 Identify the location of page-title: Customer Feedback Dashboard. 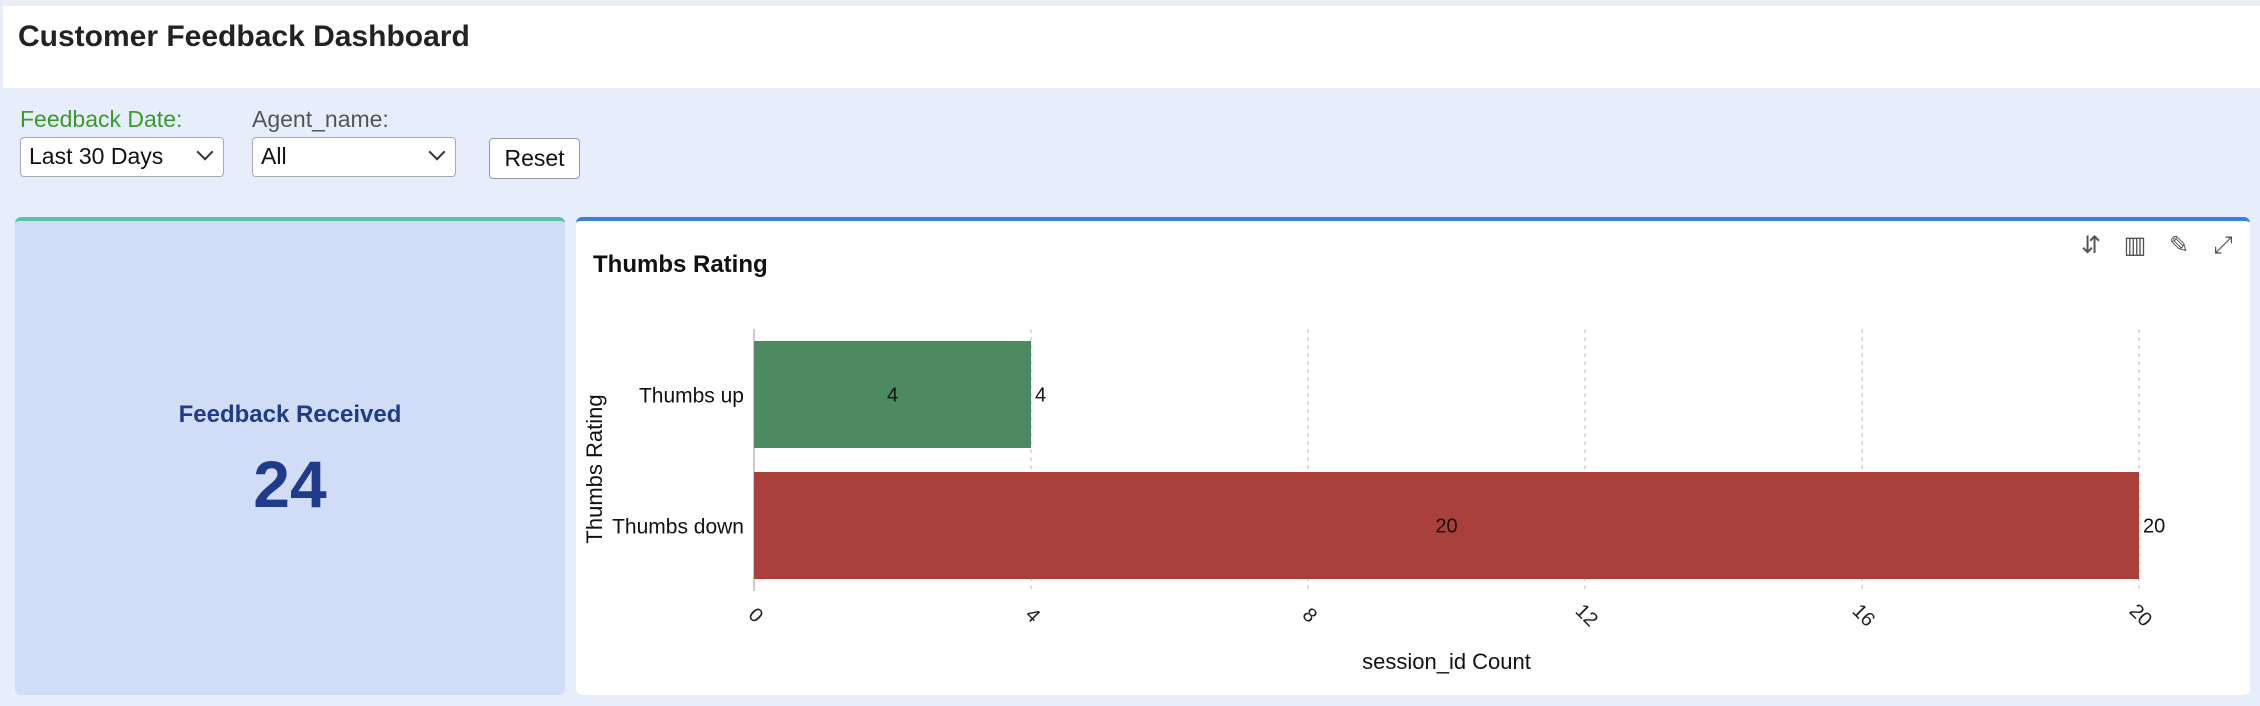
(244, 36).